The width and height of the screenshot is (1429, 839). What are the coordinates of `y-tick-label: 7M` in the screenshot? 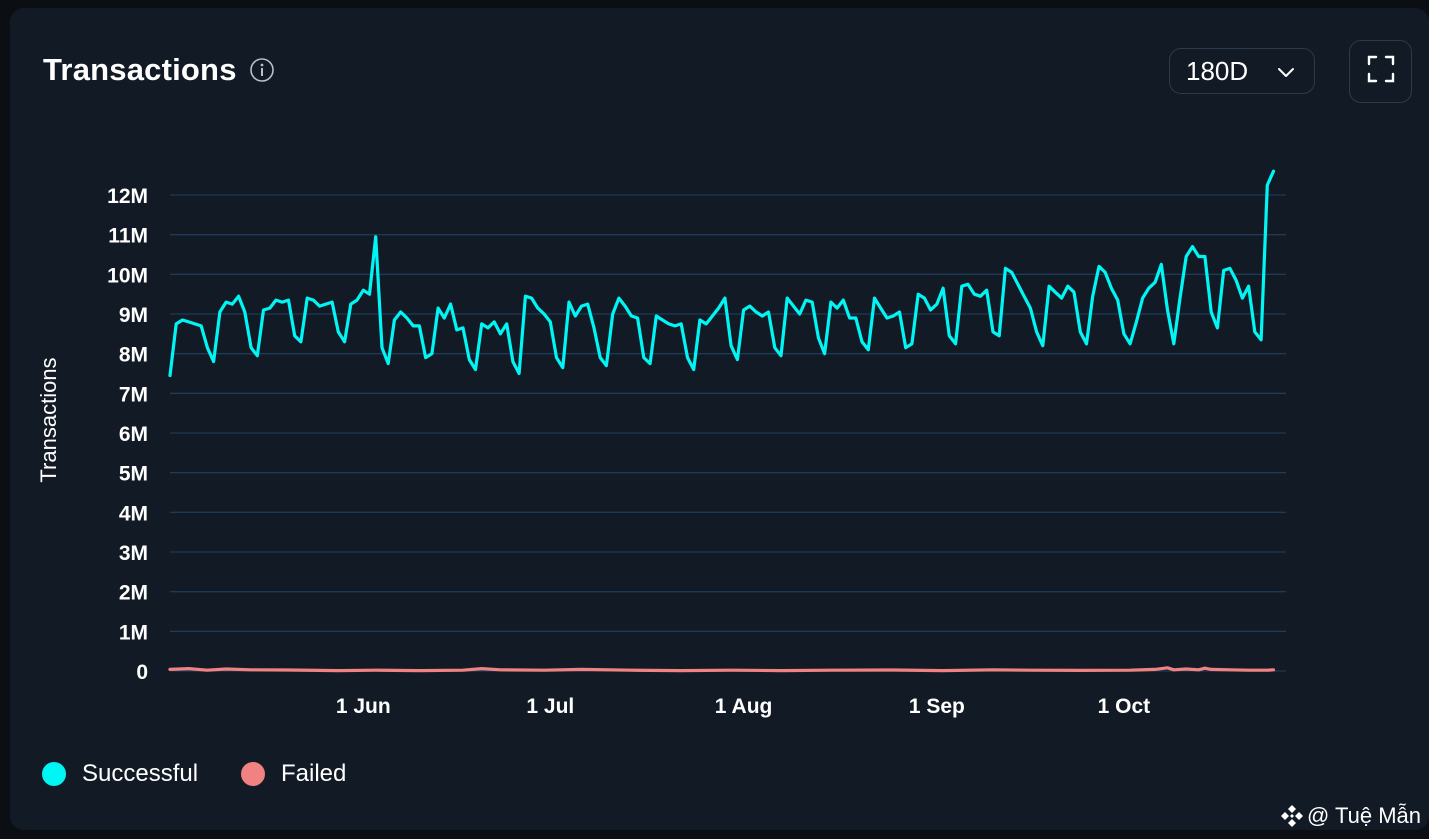 It's located at (133, 394).